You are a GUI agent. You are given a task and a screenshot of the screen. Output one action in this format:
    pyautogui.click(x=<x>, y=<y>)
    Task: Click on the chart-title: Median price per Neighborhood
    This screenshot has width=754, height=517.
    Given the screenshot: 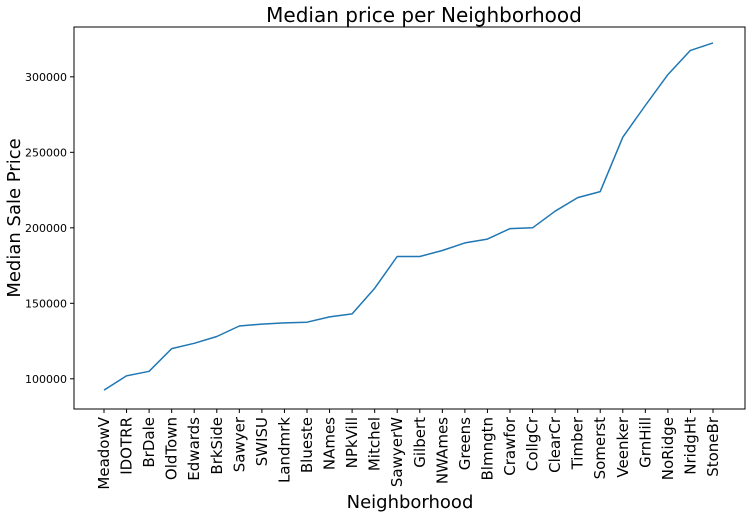 What is the action you would take?
    pyautogui.click(x=424, y=15)
    